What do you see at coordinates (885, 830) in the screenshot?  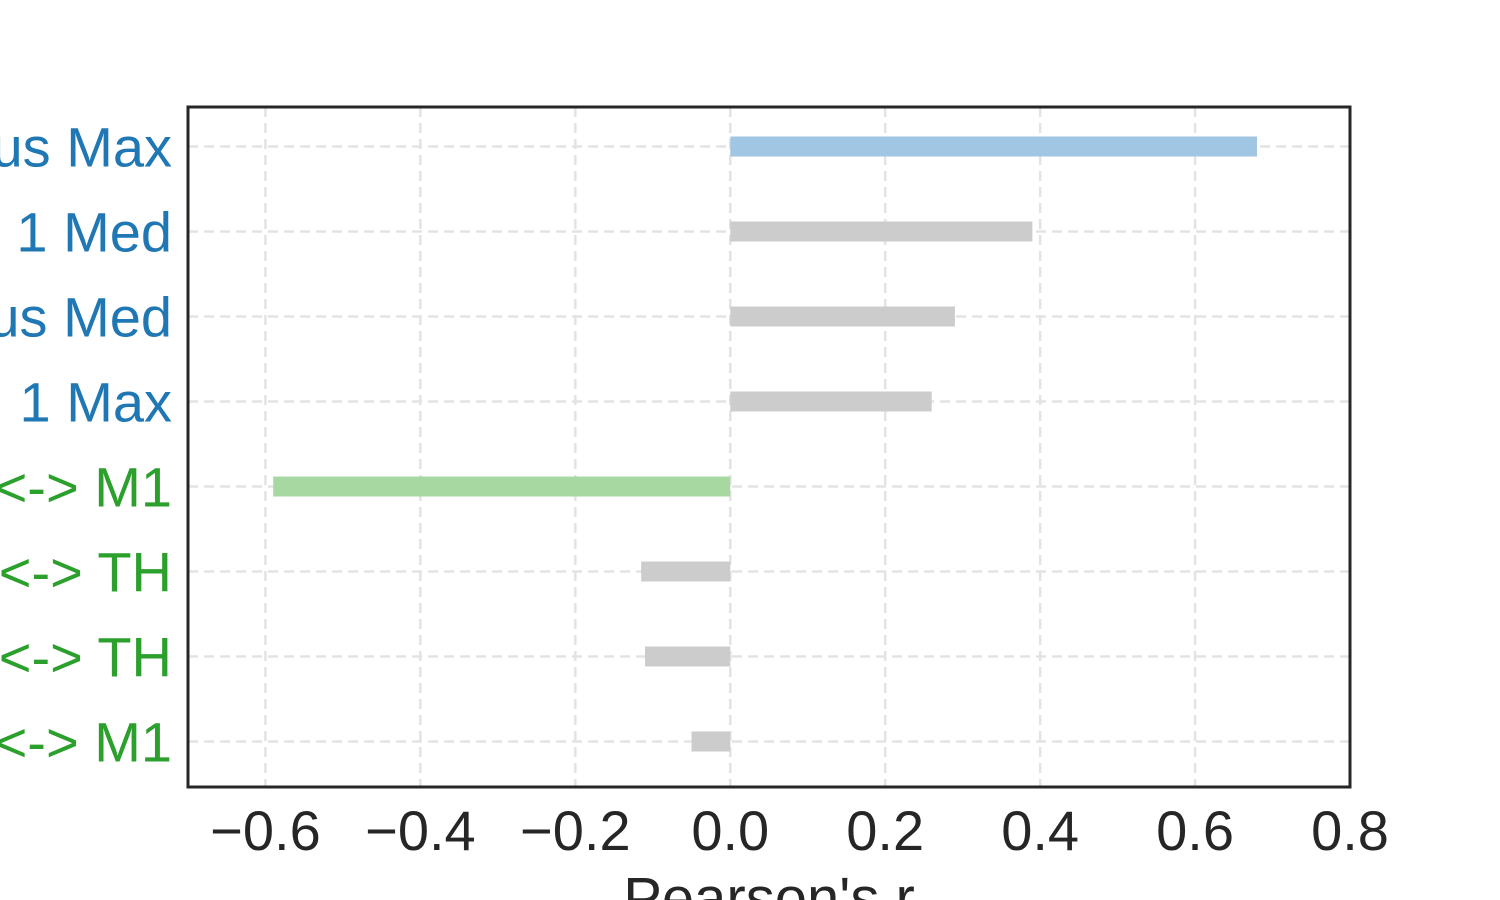 I see `x-tick-label: 0.2` at bounding box center [885, 830].